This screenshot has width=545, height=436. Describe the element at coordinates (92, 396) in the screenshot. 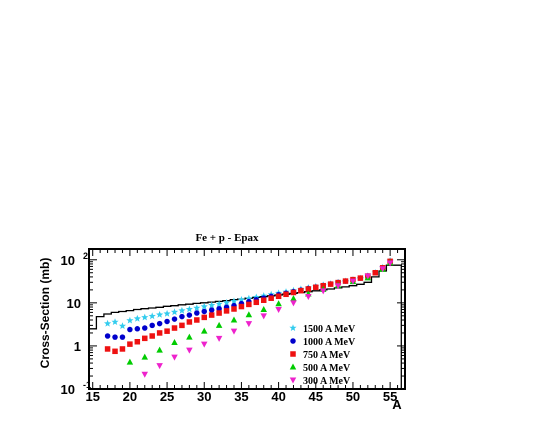

I see `x-tick-label: 15` at that location.